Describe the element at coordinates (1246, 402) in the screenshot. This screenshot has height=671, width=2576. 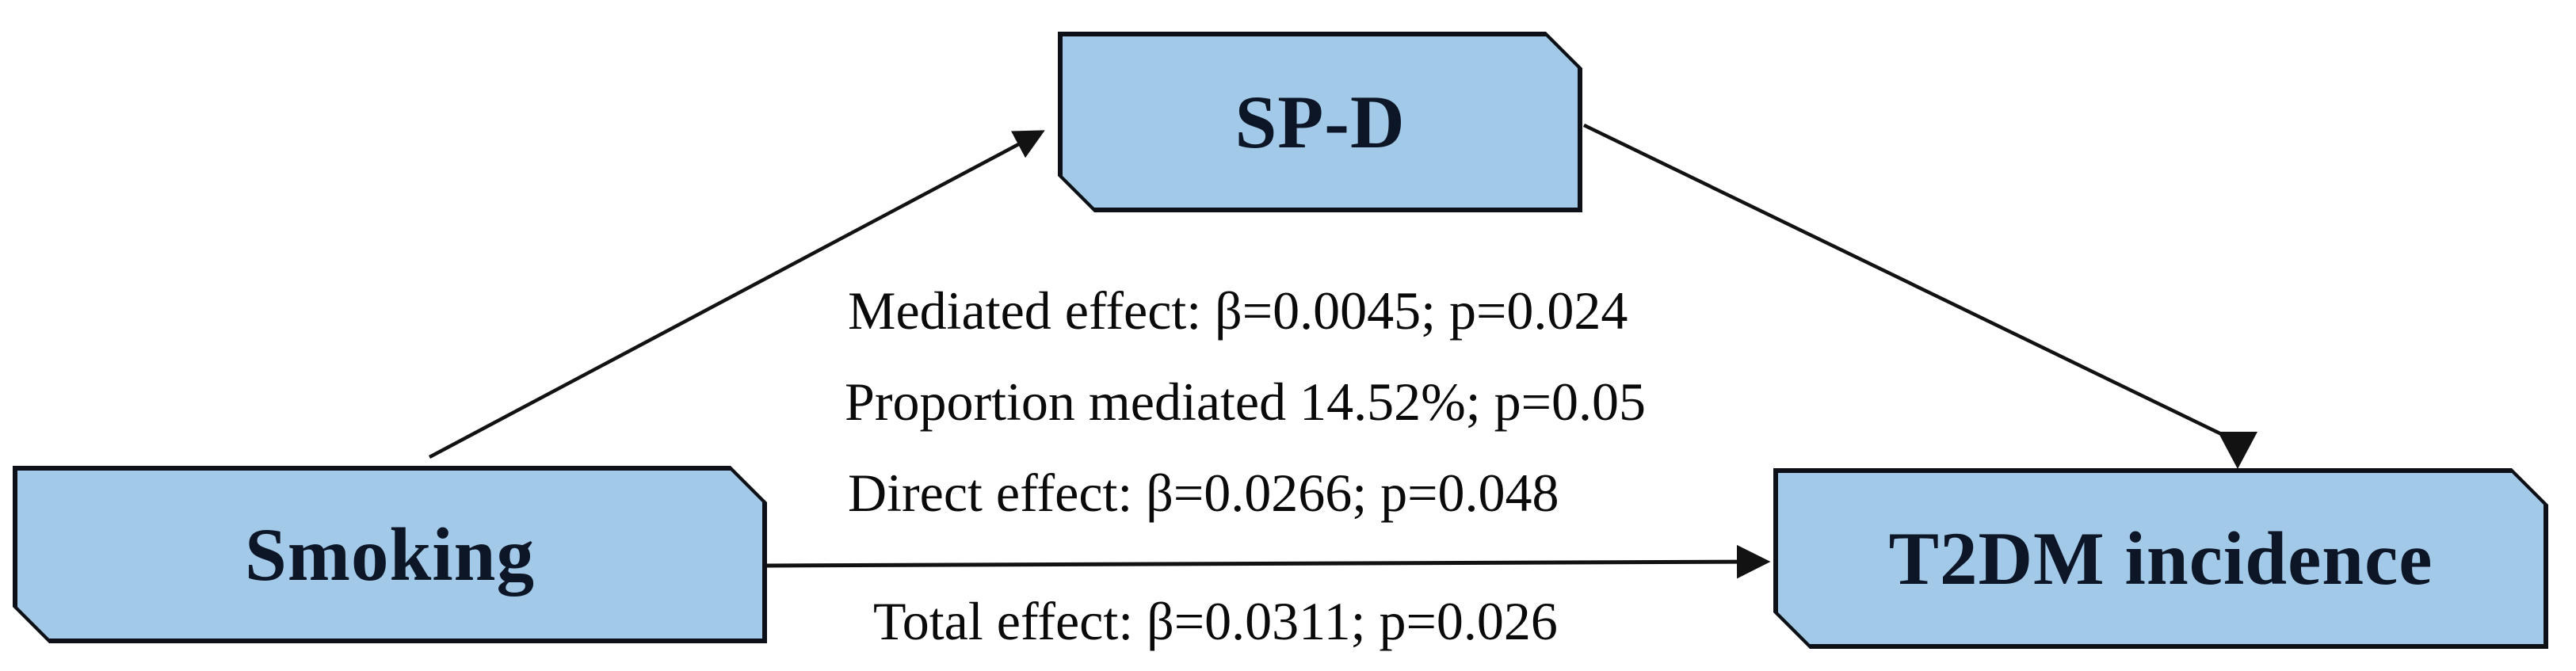
I see `annotation-proportion-mediated: Proportion mediated 14.52%; p=0.05` at that location.